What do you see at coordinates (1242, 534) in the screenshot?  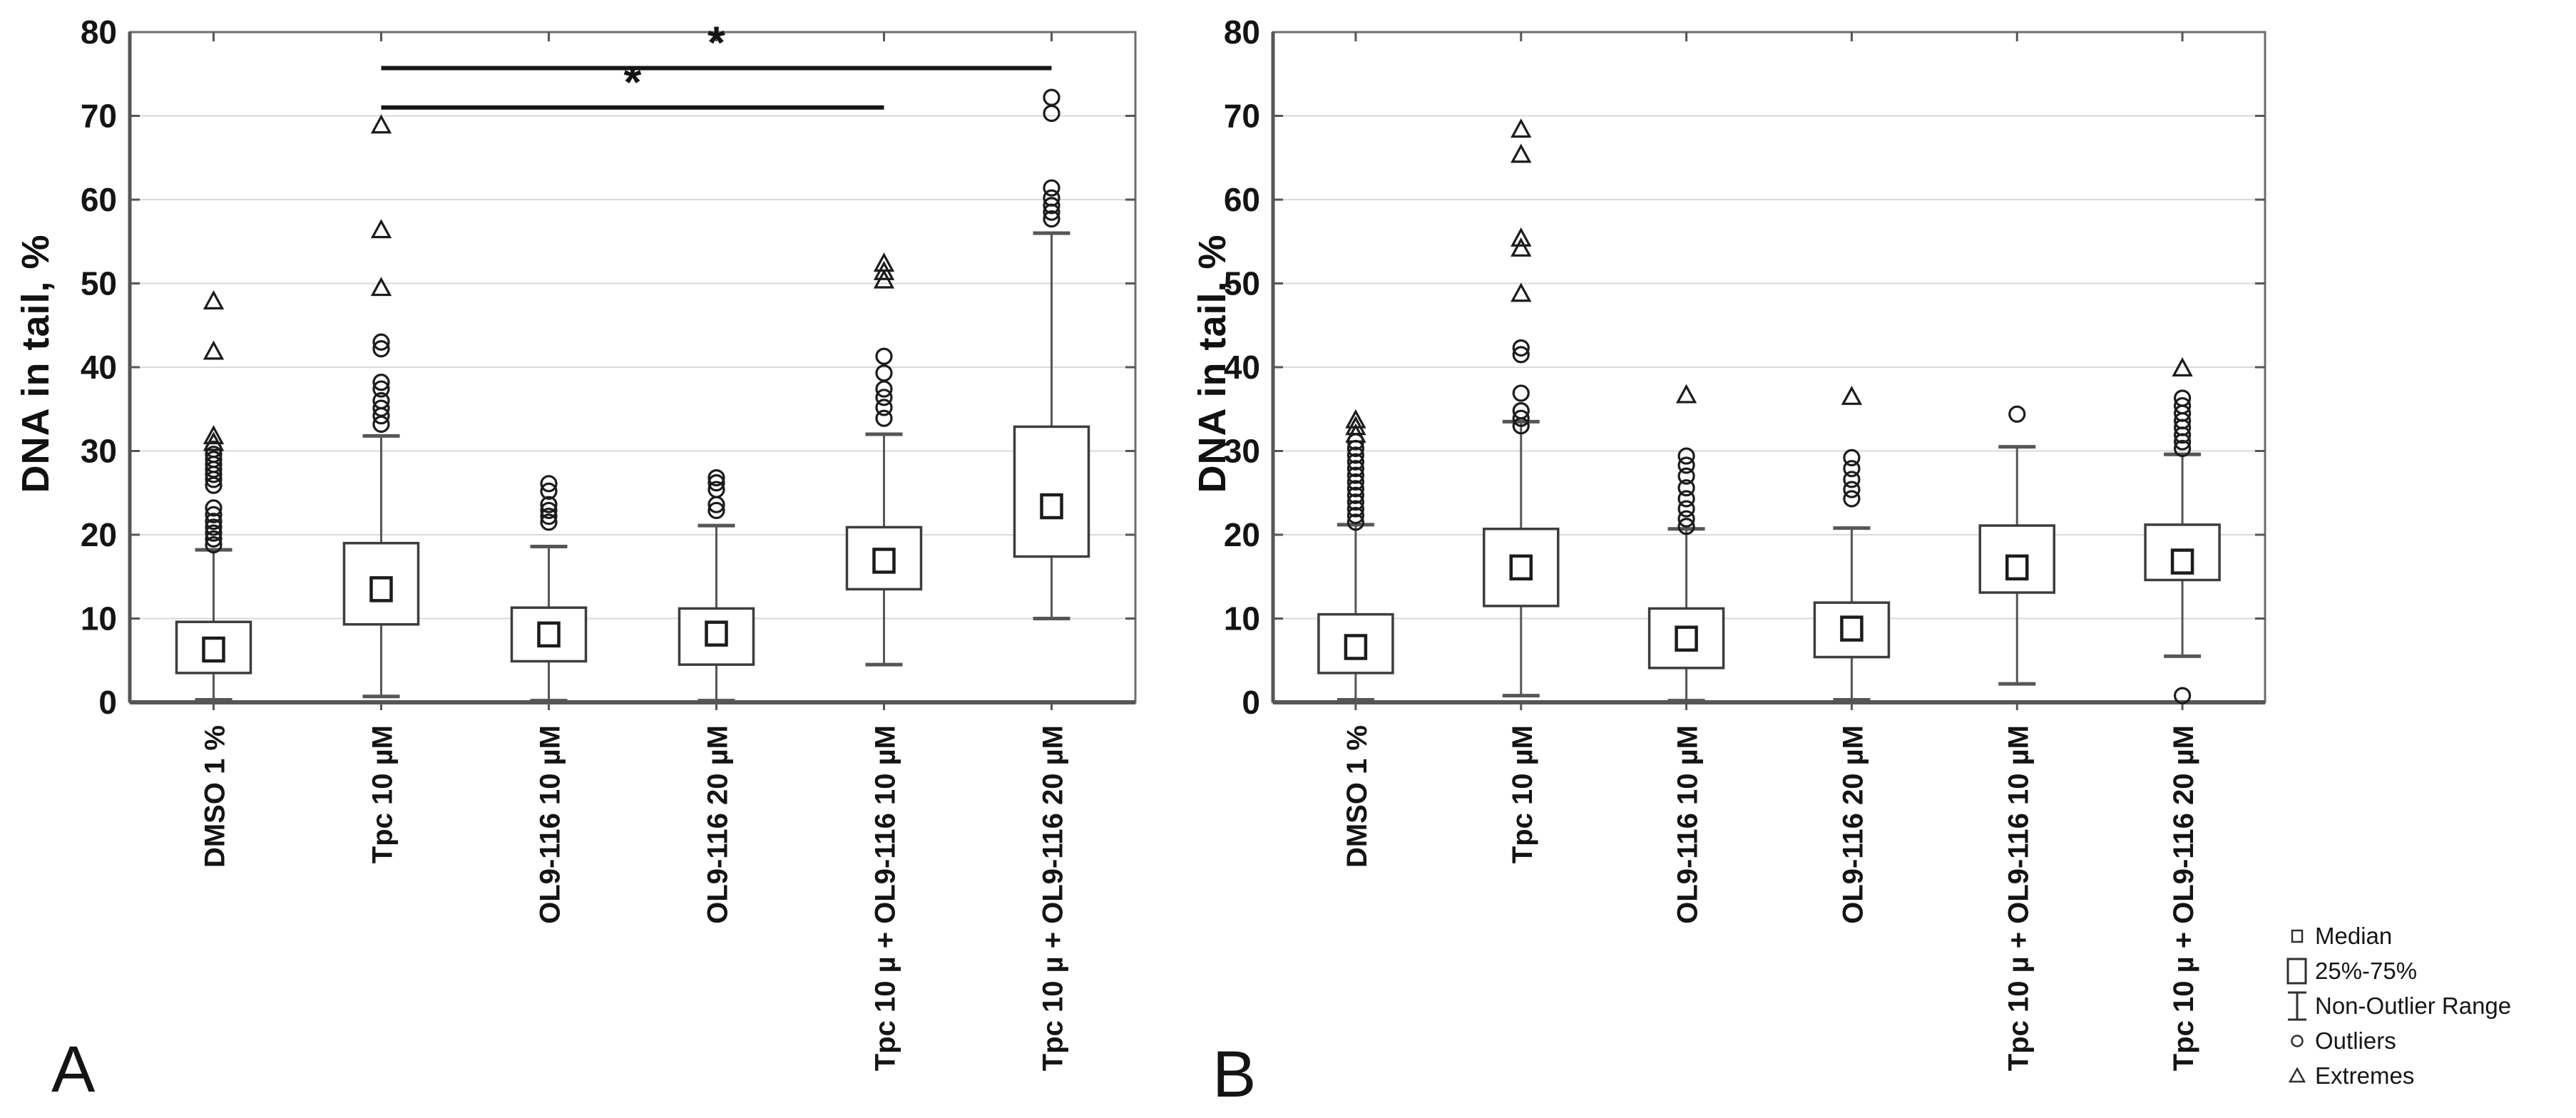 I see `y-tick-label: 20` at bounding box center [1242, 534].